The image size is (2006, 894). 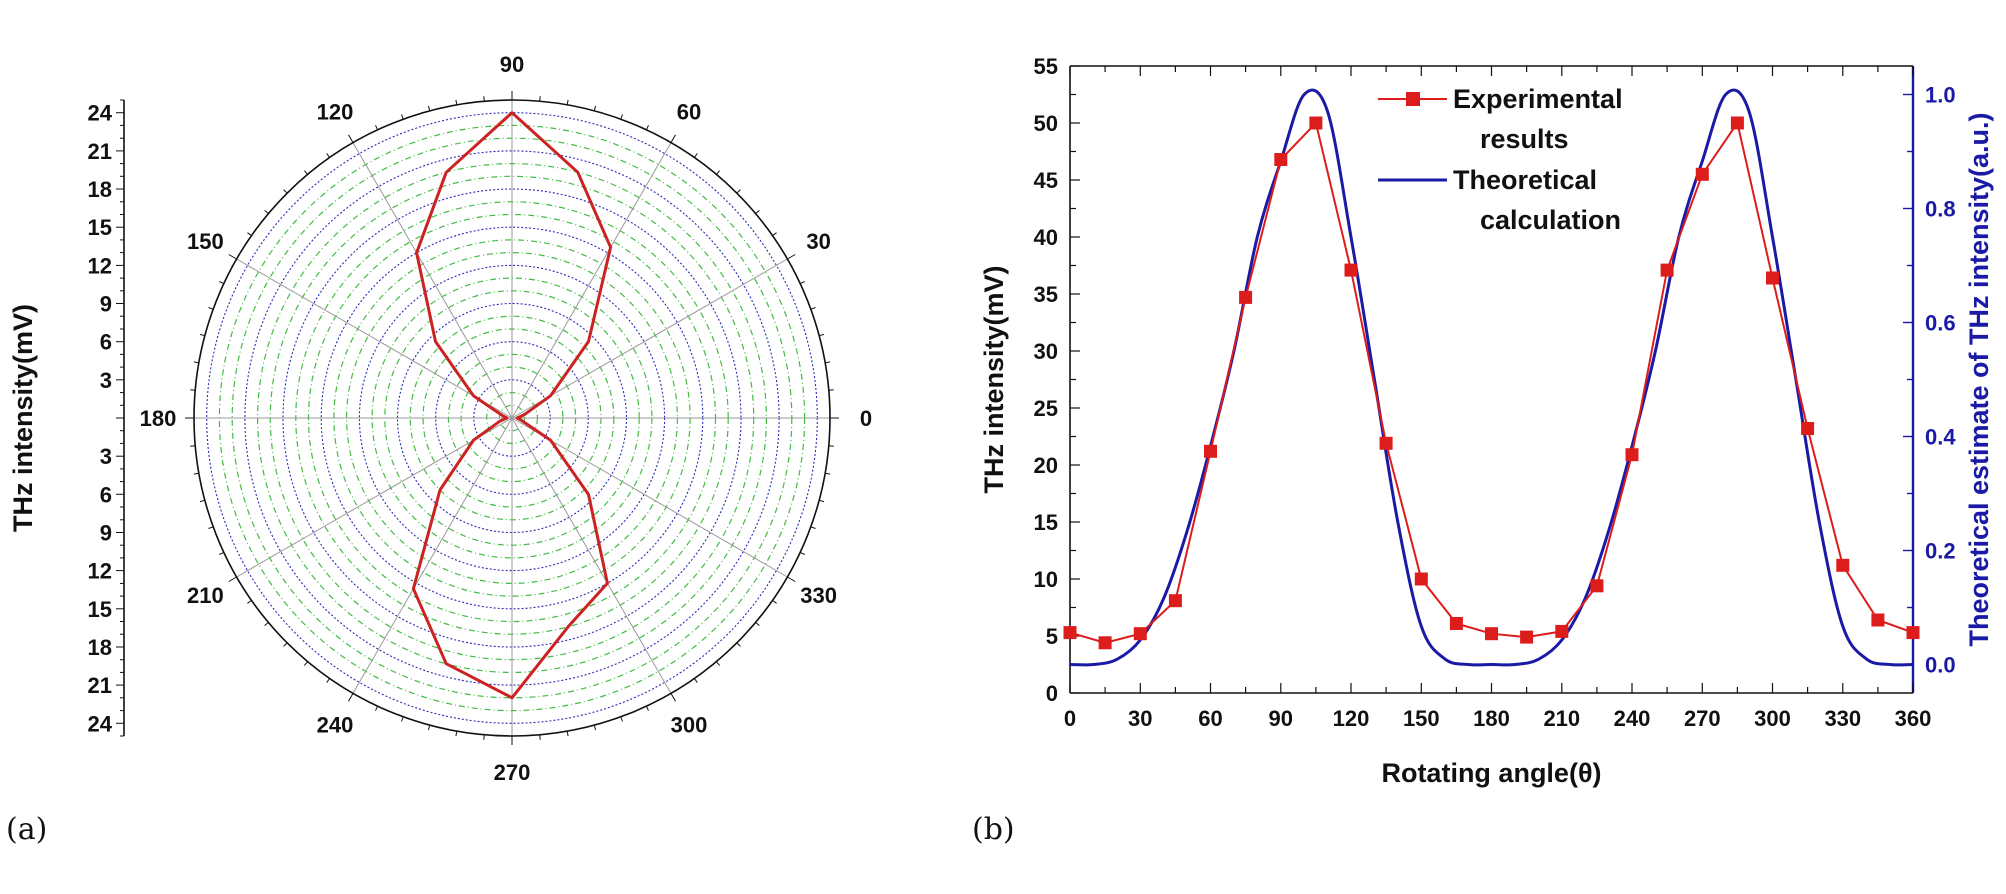 What do you see at coordinates (100, 723) in the screenshot?
I see `polar-radial-tick-label: 24` at bounding box center [100, 723].